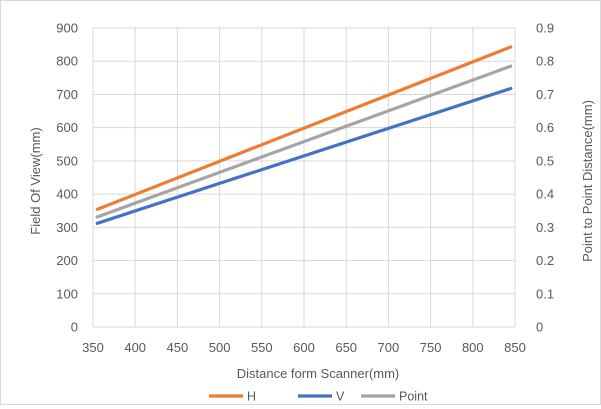 This screenshot has height=409, width=601. Describe the element at coordinates (431, 347) in the screenshot. I see `x-tick-label: 750` at that location.